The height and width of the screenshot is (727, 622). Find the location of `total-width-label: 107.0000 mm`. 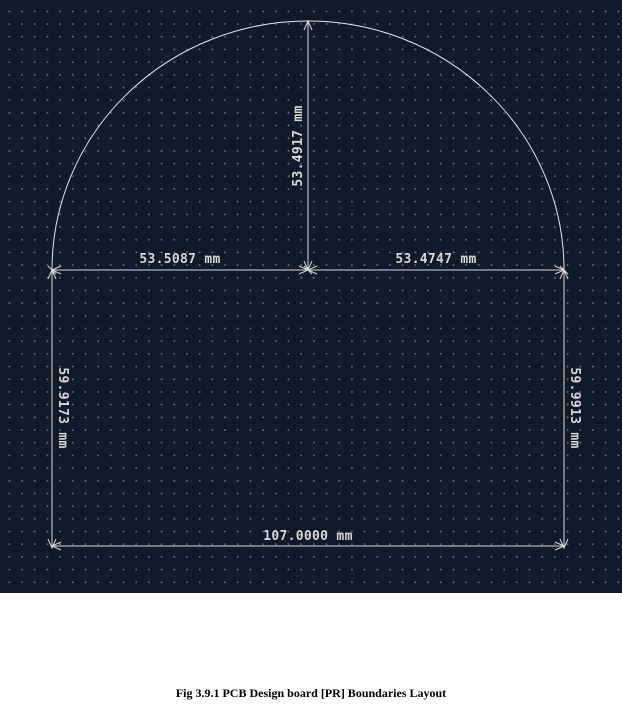

total-width-label: 107.0000 mm is located at coordinates (307, 536).